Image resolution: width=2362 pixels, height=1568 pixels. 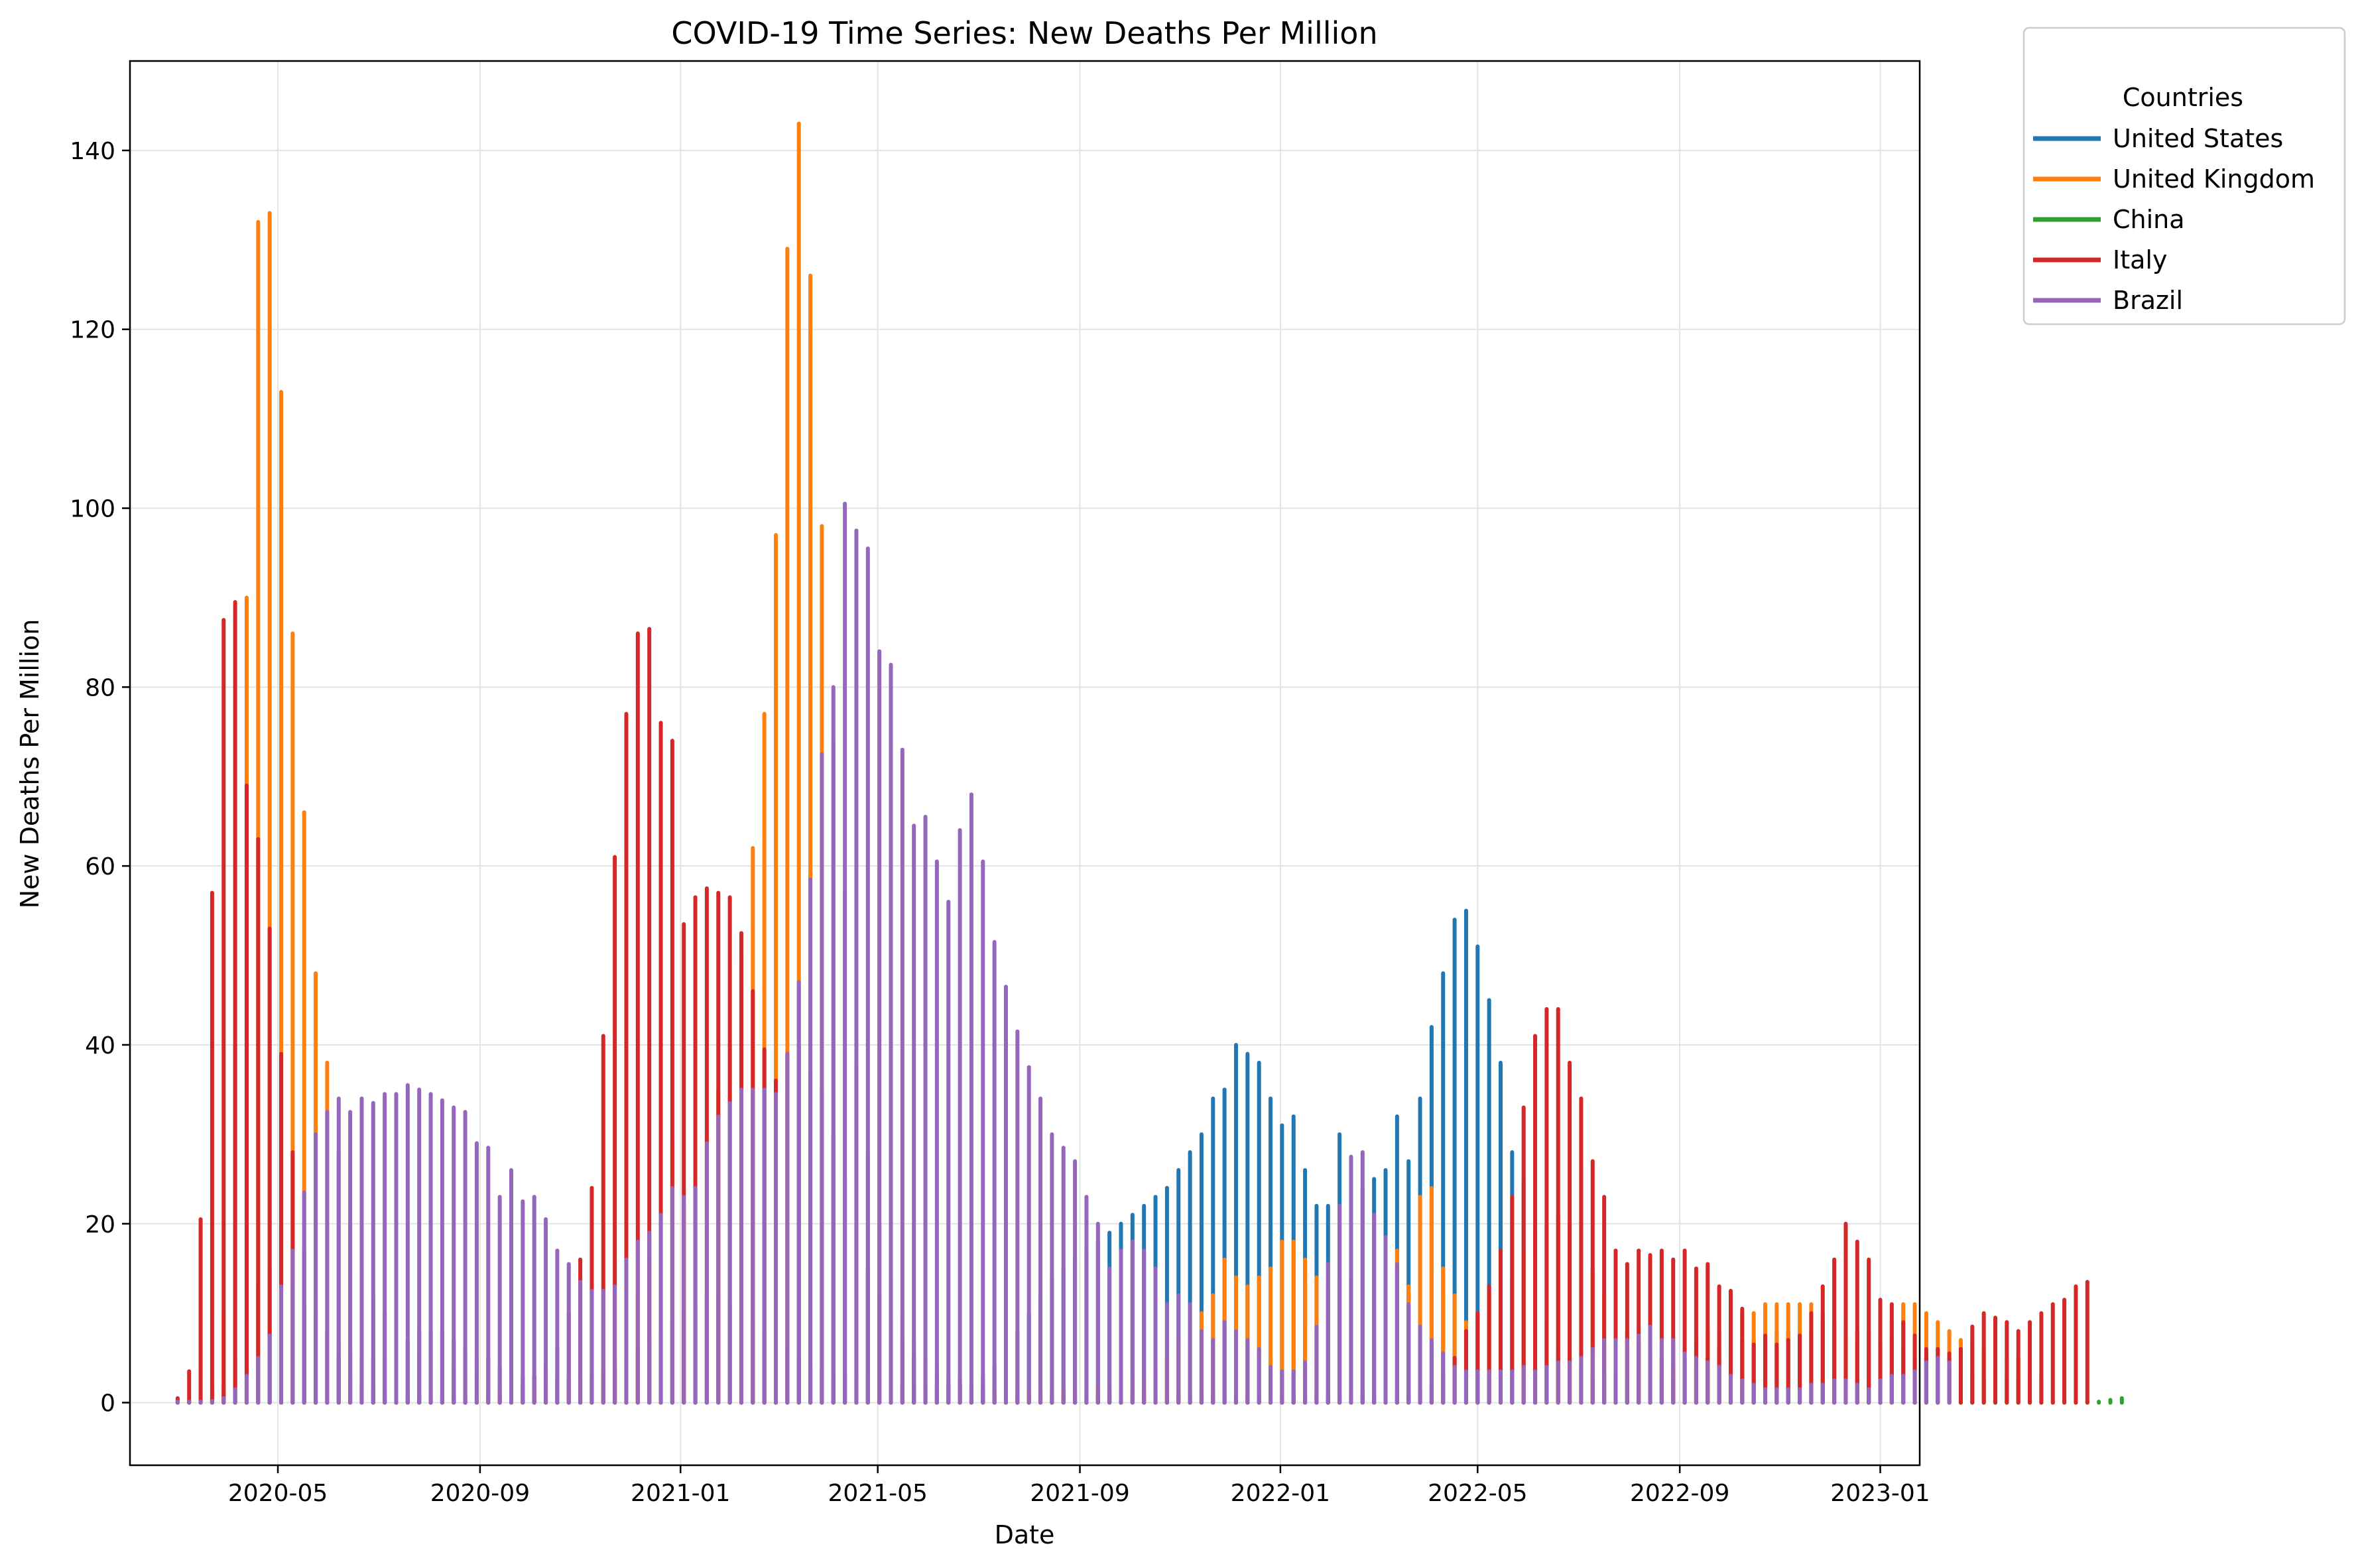 I want to click on y-tick-label: 140, so click(x=92, y=151).